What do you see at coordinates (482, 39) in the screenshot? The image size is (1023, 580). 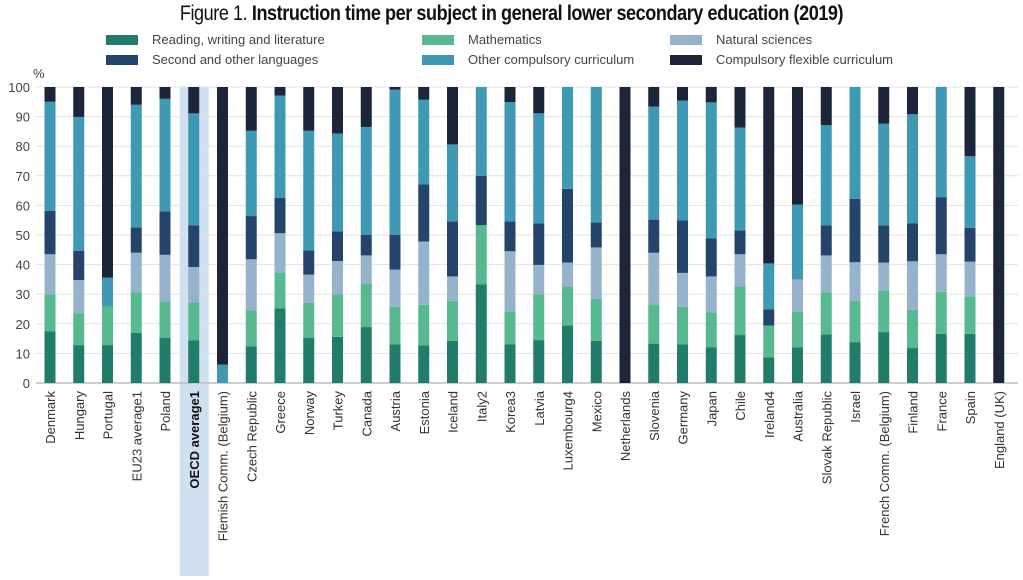 I see `legend-item: Mathematics` at bounding box center [482, 39].